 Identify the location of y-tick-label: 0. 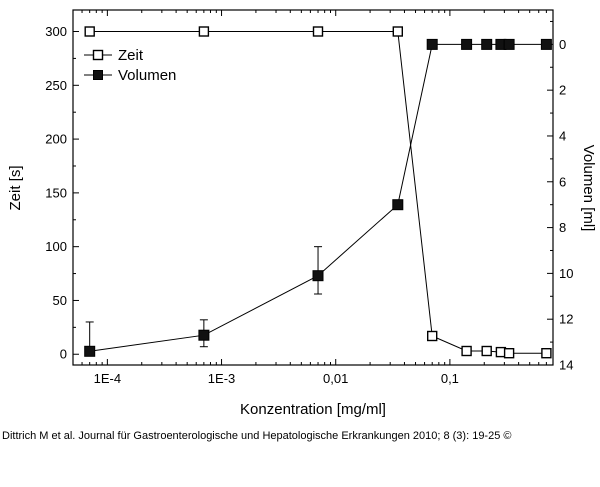
(63, 354).